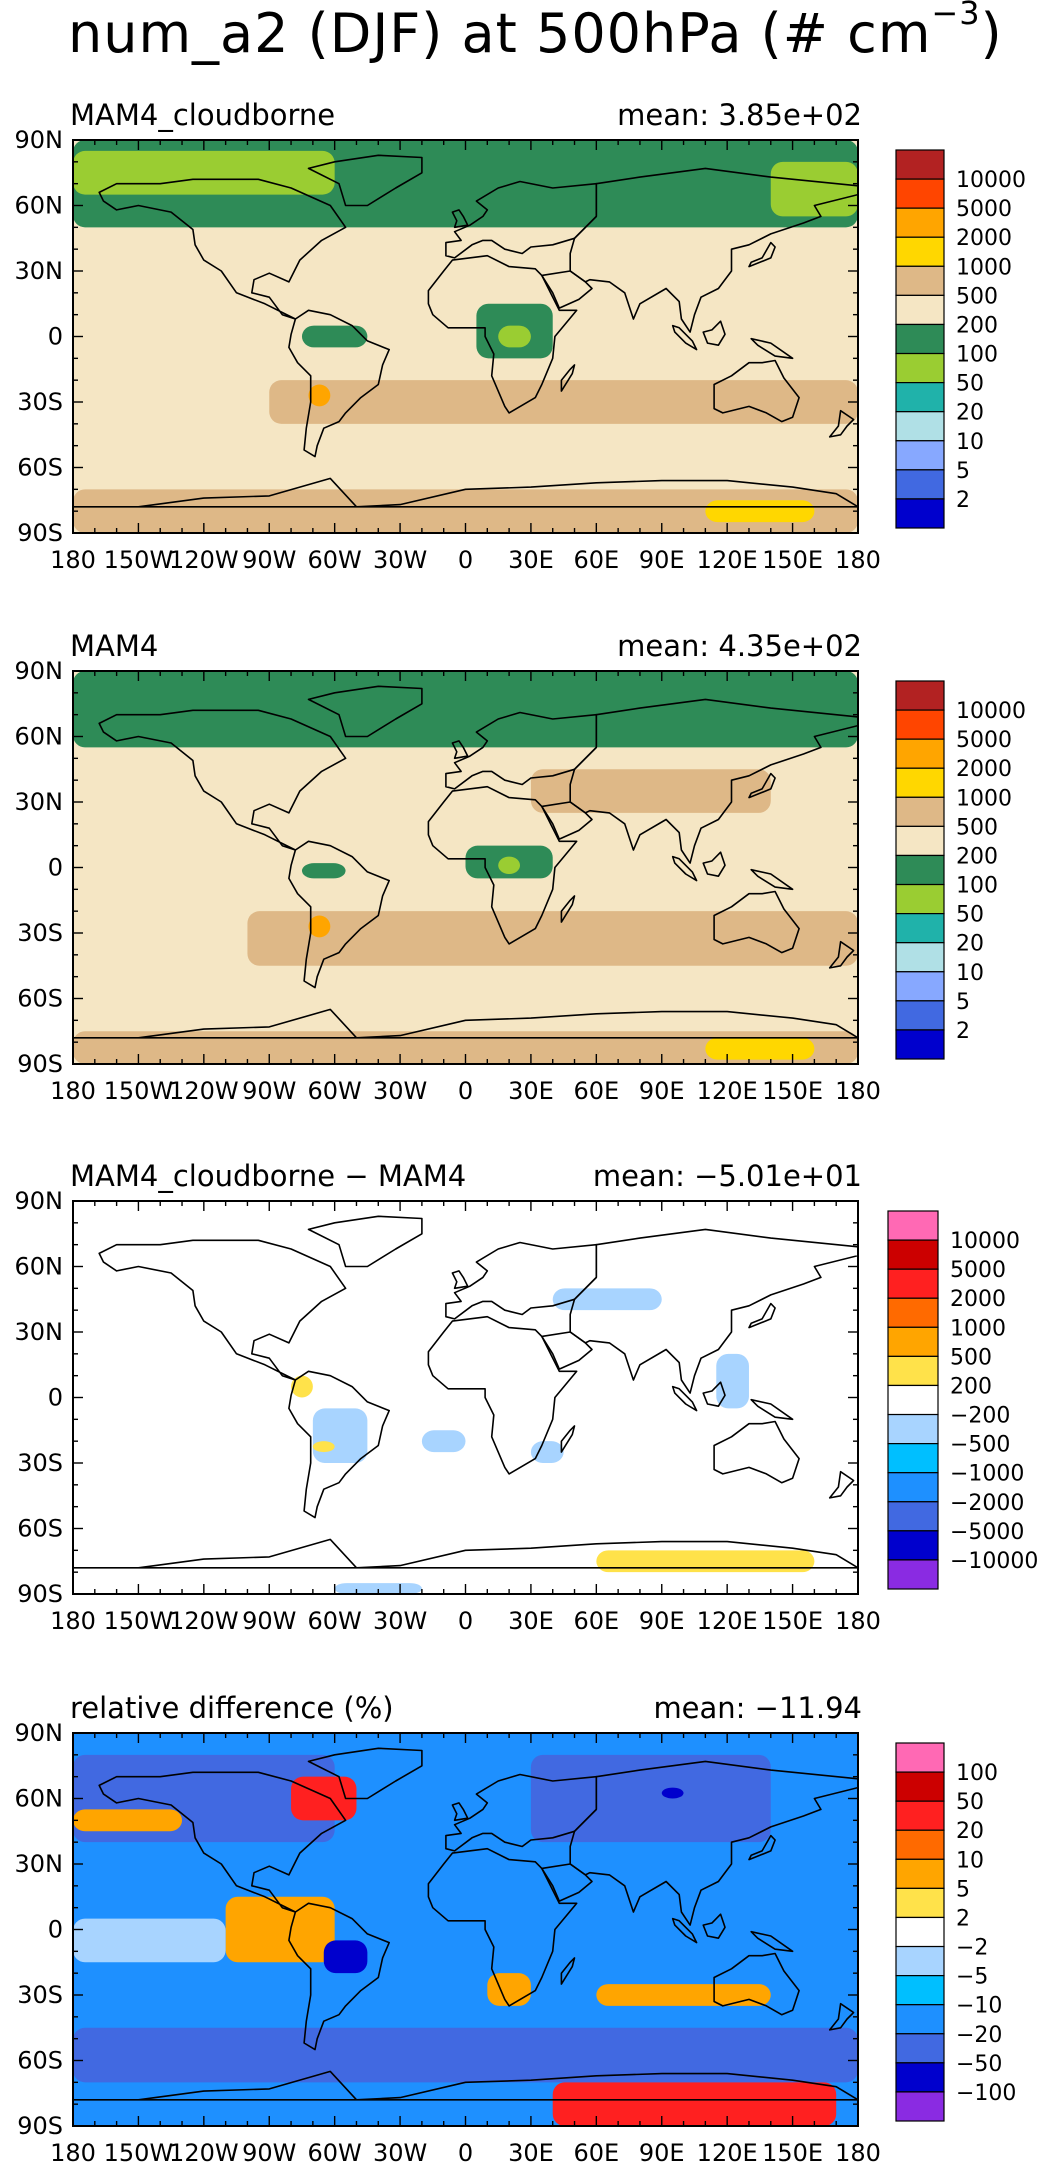  I want to click on colorbar-label: 10000, so click(991, 180).